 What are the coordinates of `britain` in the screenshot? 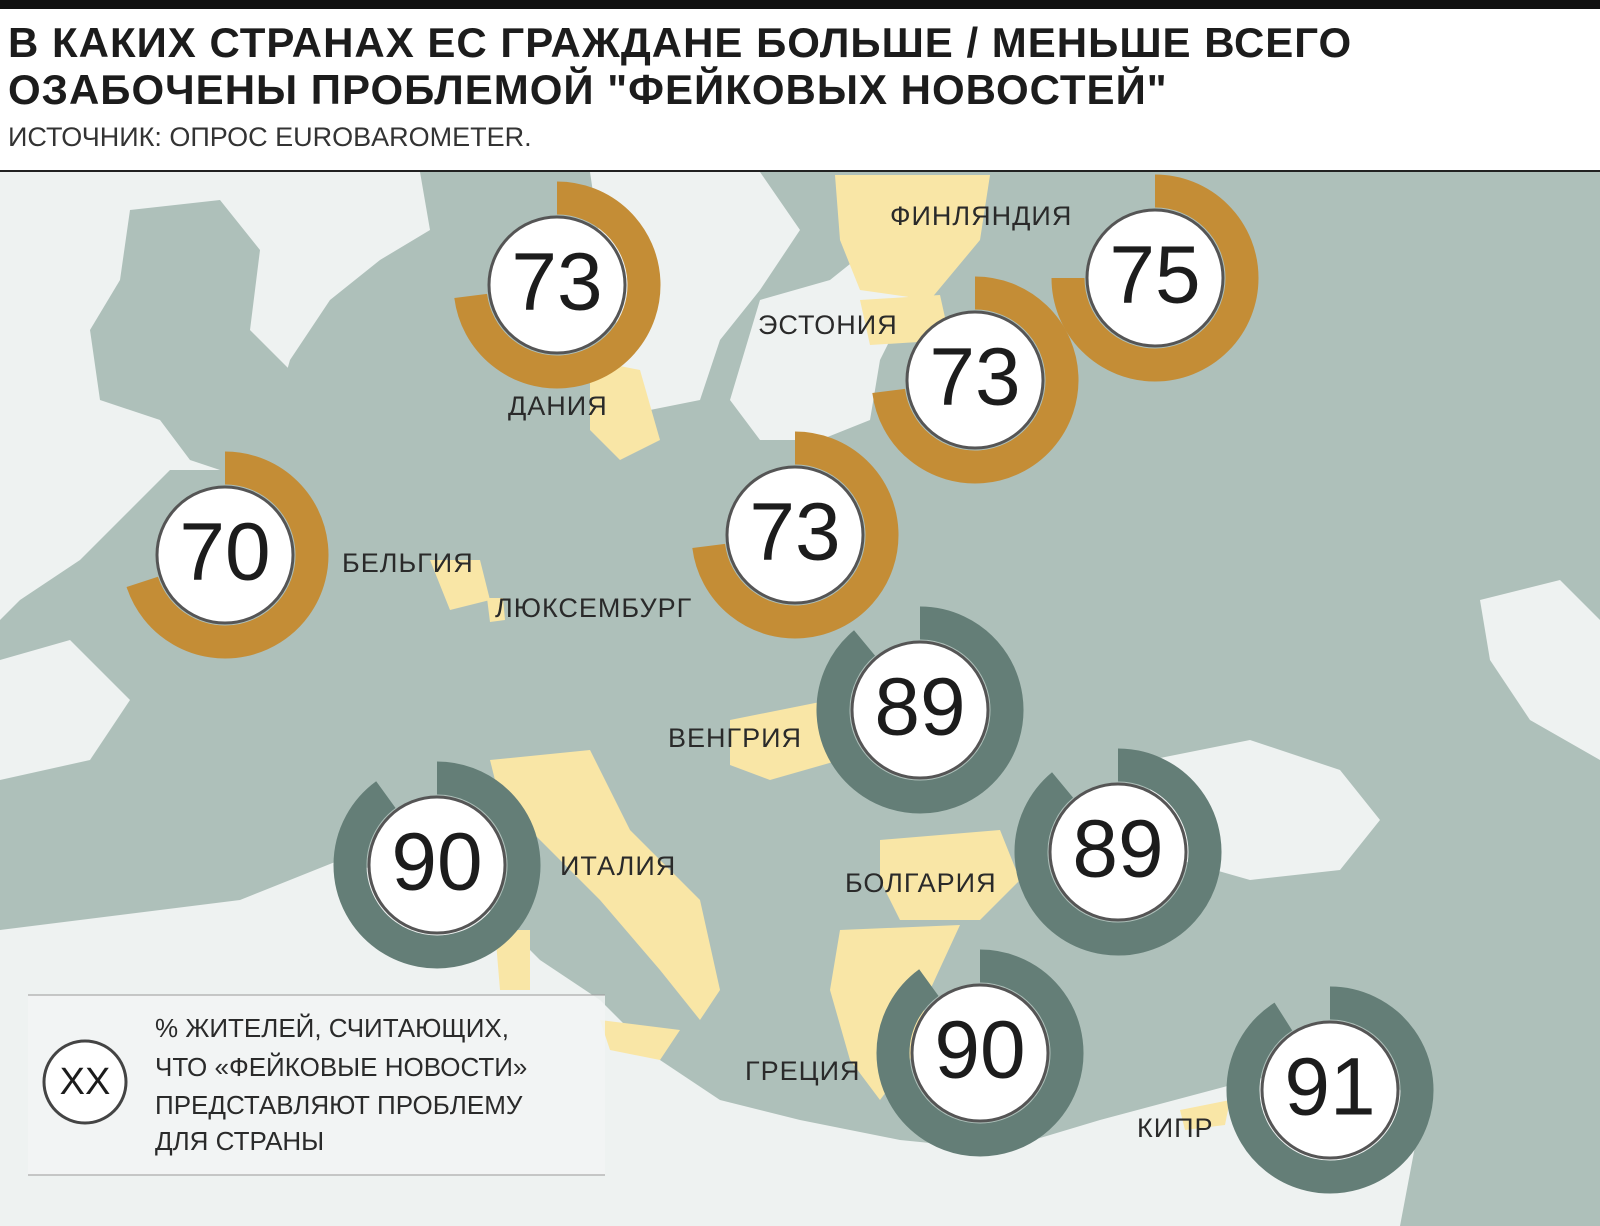 It's located at (200, 340).